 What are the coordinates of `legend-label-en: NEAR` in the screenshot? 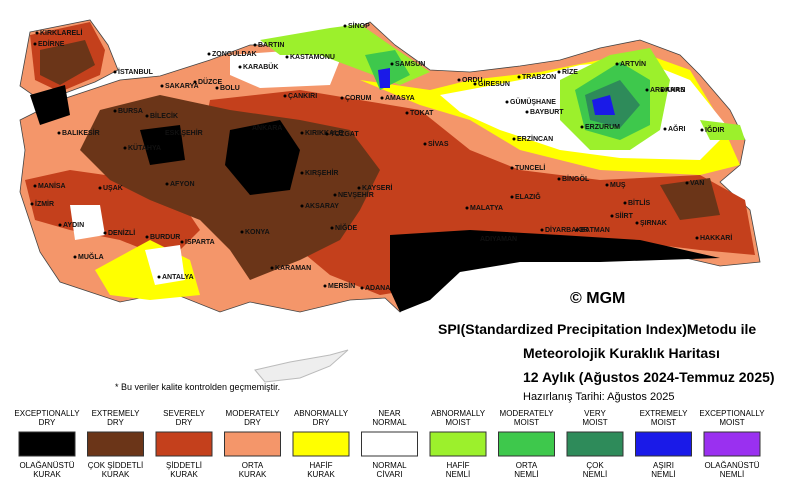 It's located at (389, 413).